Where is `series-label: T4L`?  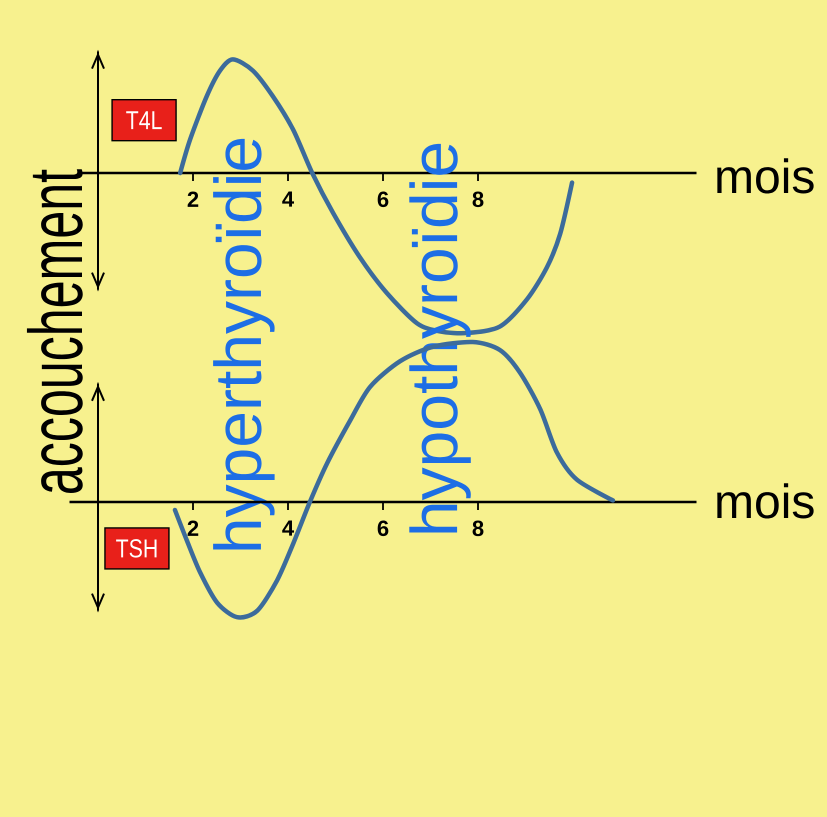
series-label: T4L is located at coordinates (144, 120).